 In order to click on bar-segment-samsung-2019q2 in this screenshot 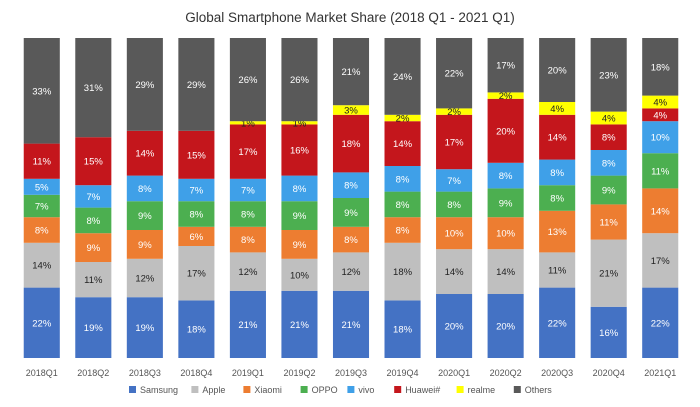, I will do `click(299, 324)`.